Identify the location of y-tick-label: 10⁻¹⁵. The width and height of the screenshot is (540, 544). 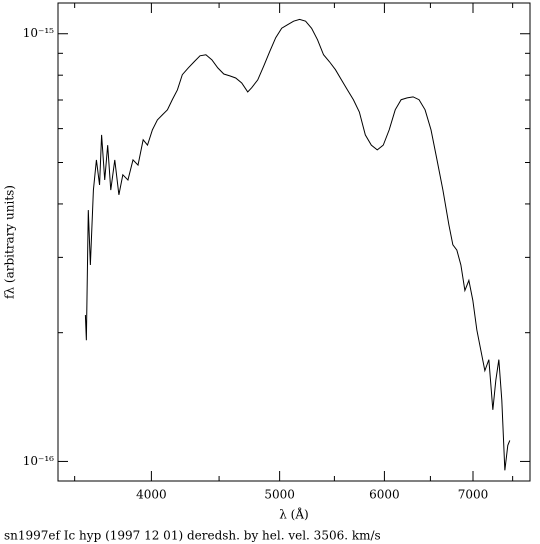
(38, 33).